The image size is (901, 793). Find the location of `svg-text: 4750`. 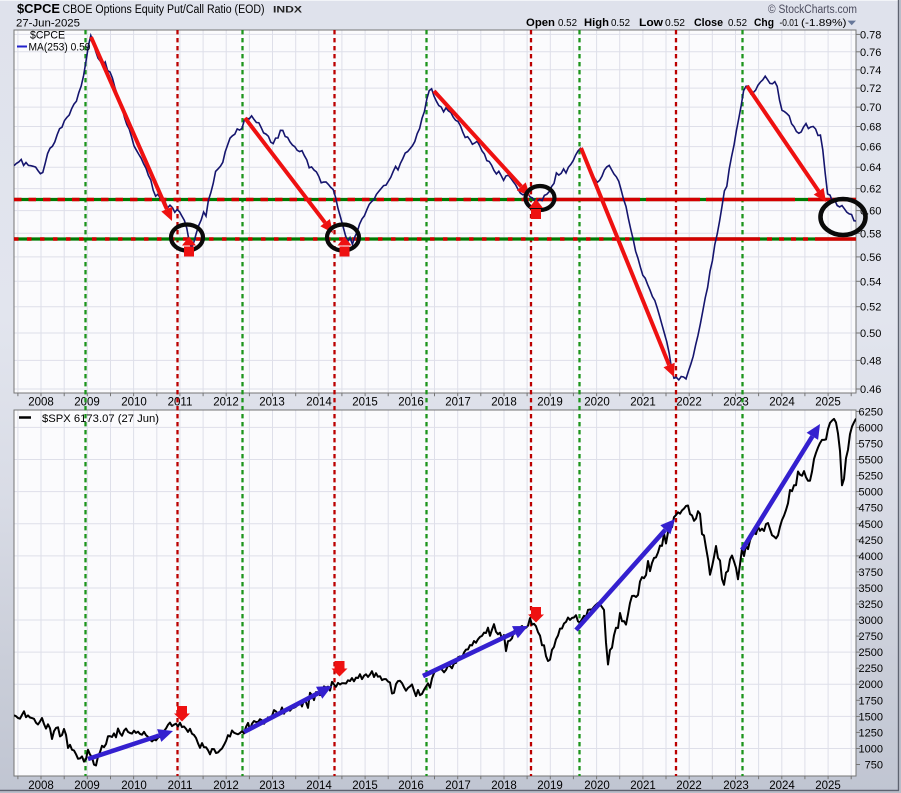

svg-text: 4750 is located at coordinates (871, 509).